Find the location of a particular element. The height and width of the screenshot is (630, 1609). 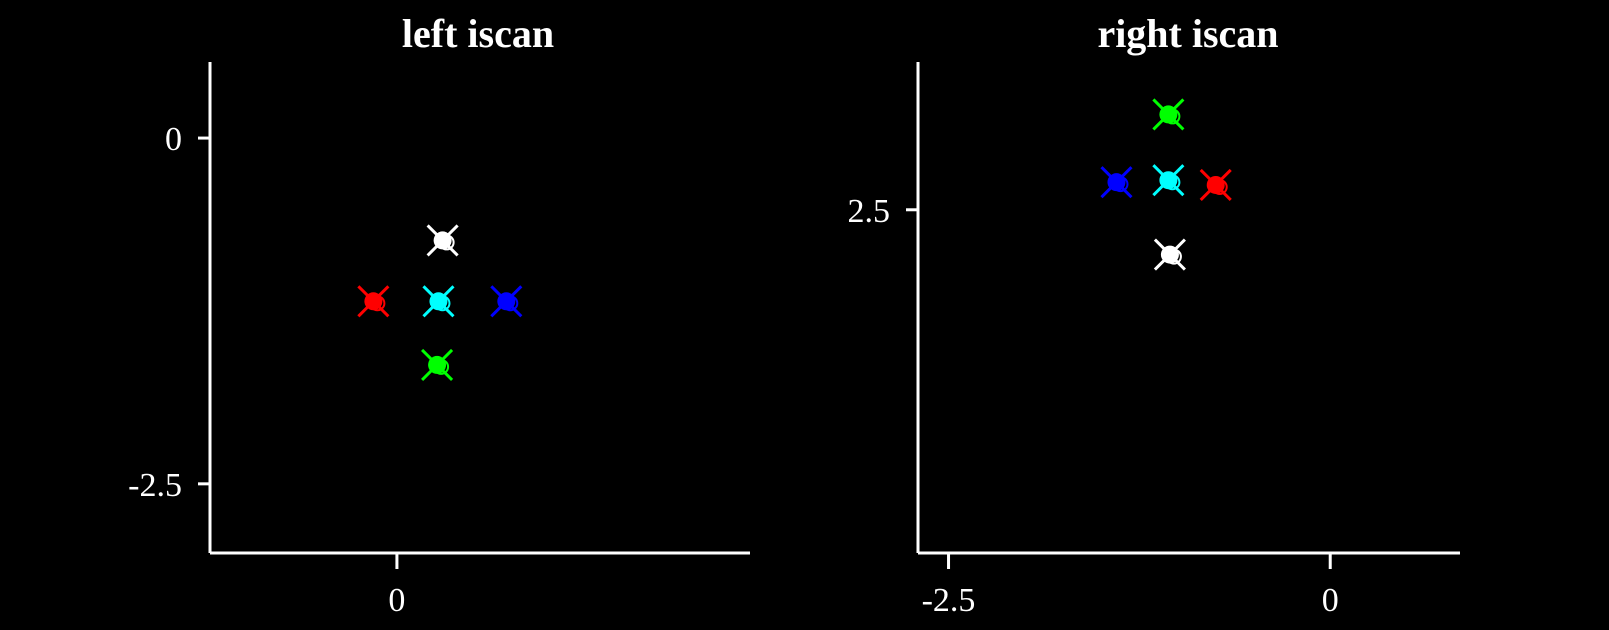

y-tick-label: 0 is located at coordinates (173, 139).